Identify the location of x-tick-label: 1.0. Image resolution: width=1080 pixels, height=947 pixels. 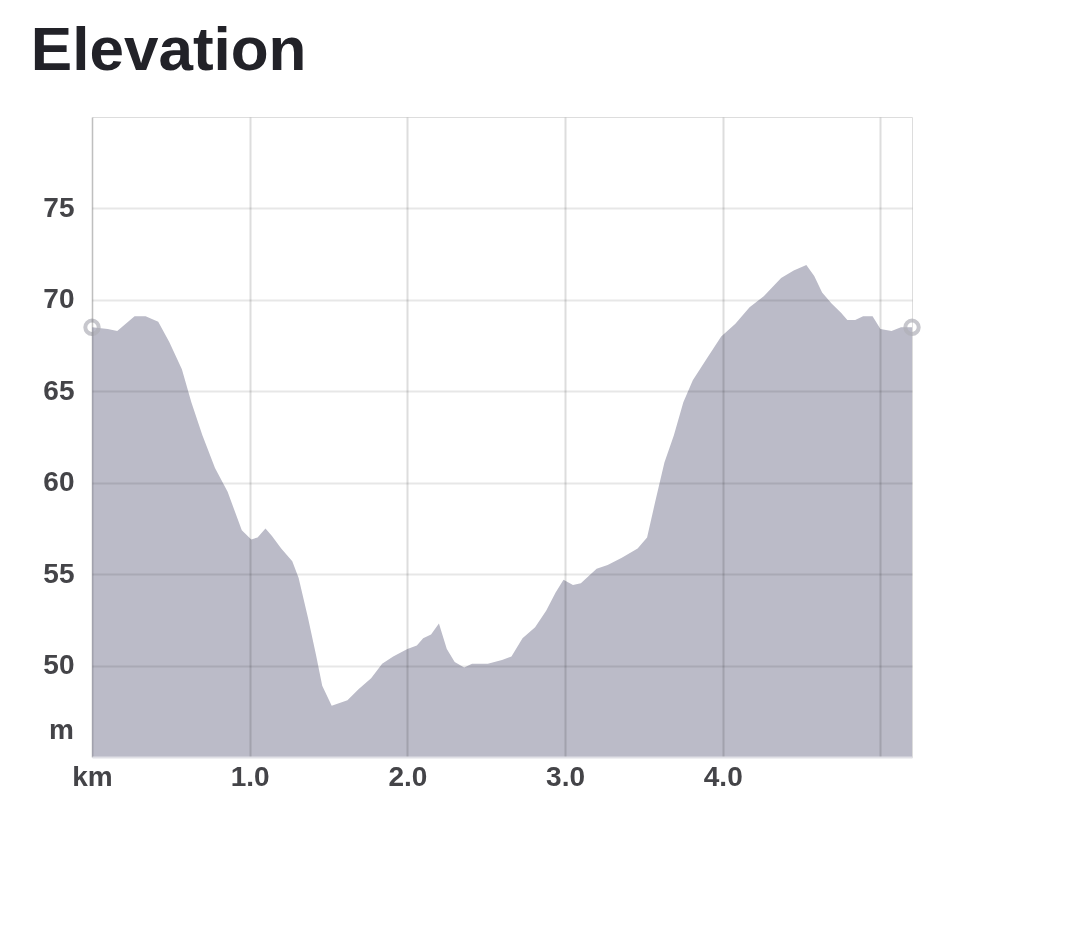
(250, 776).